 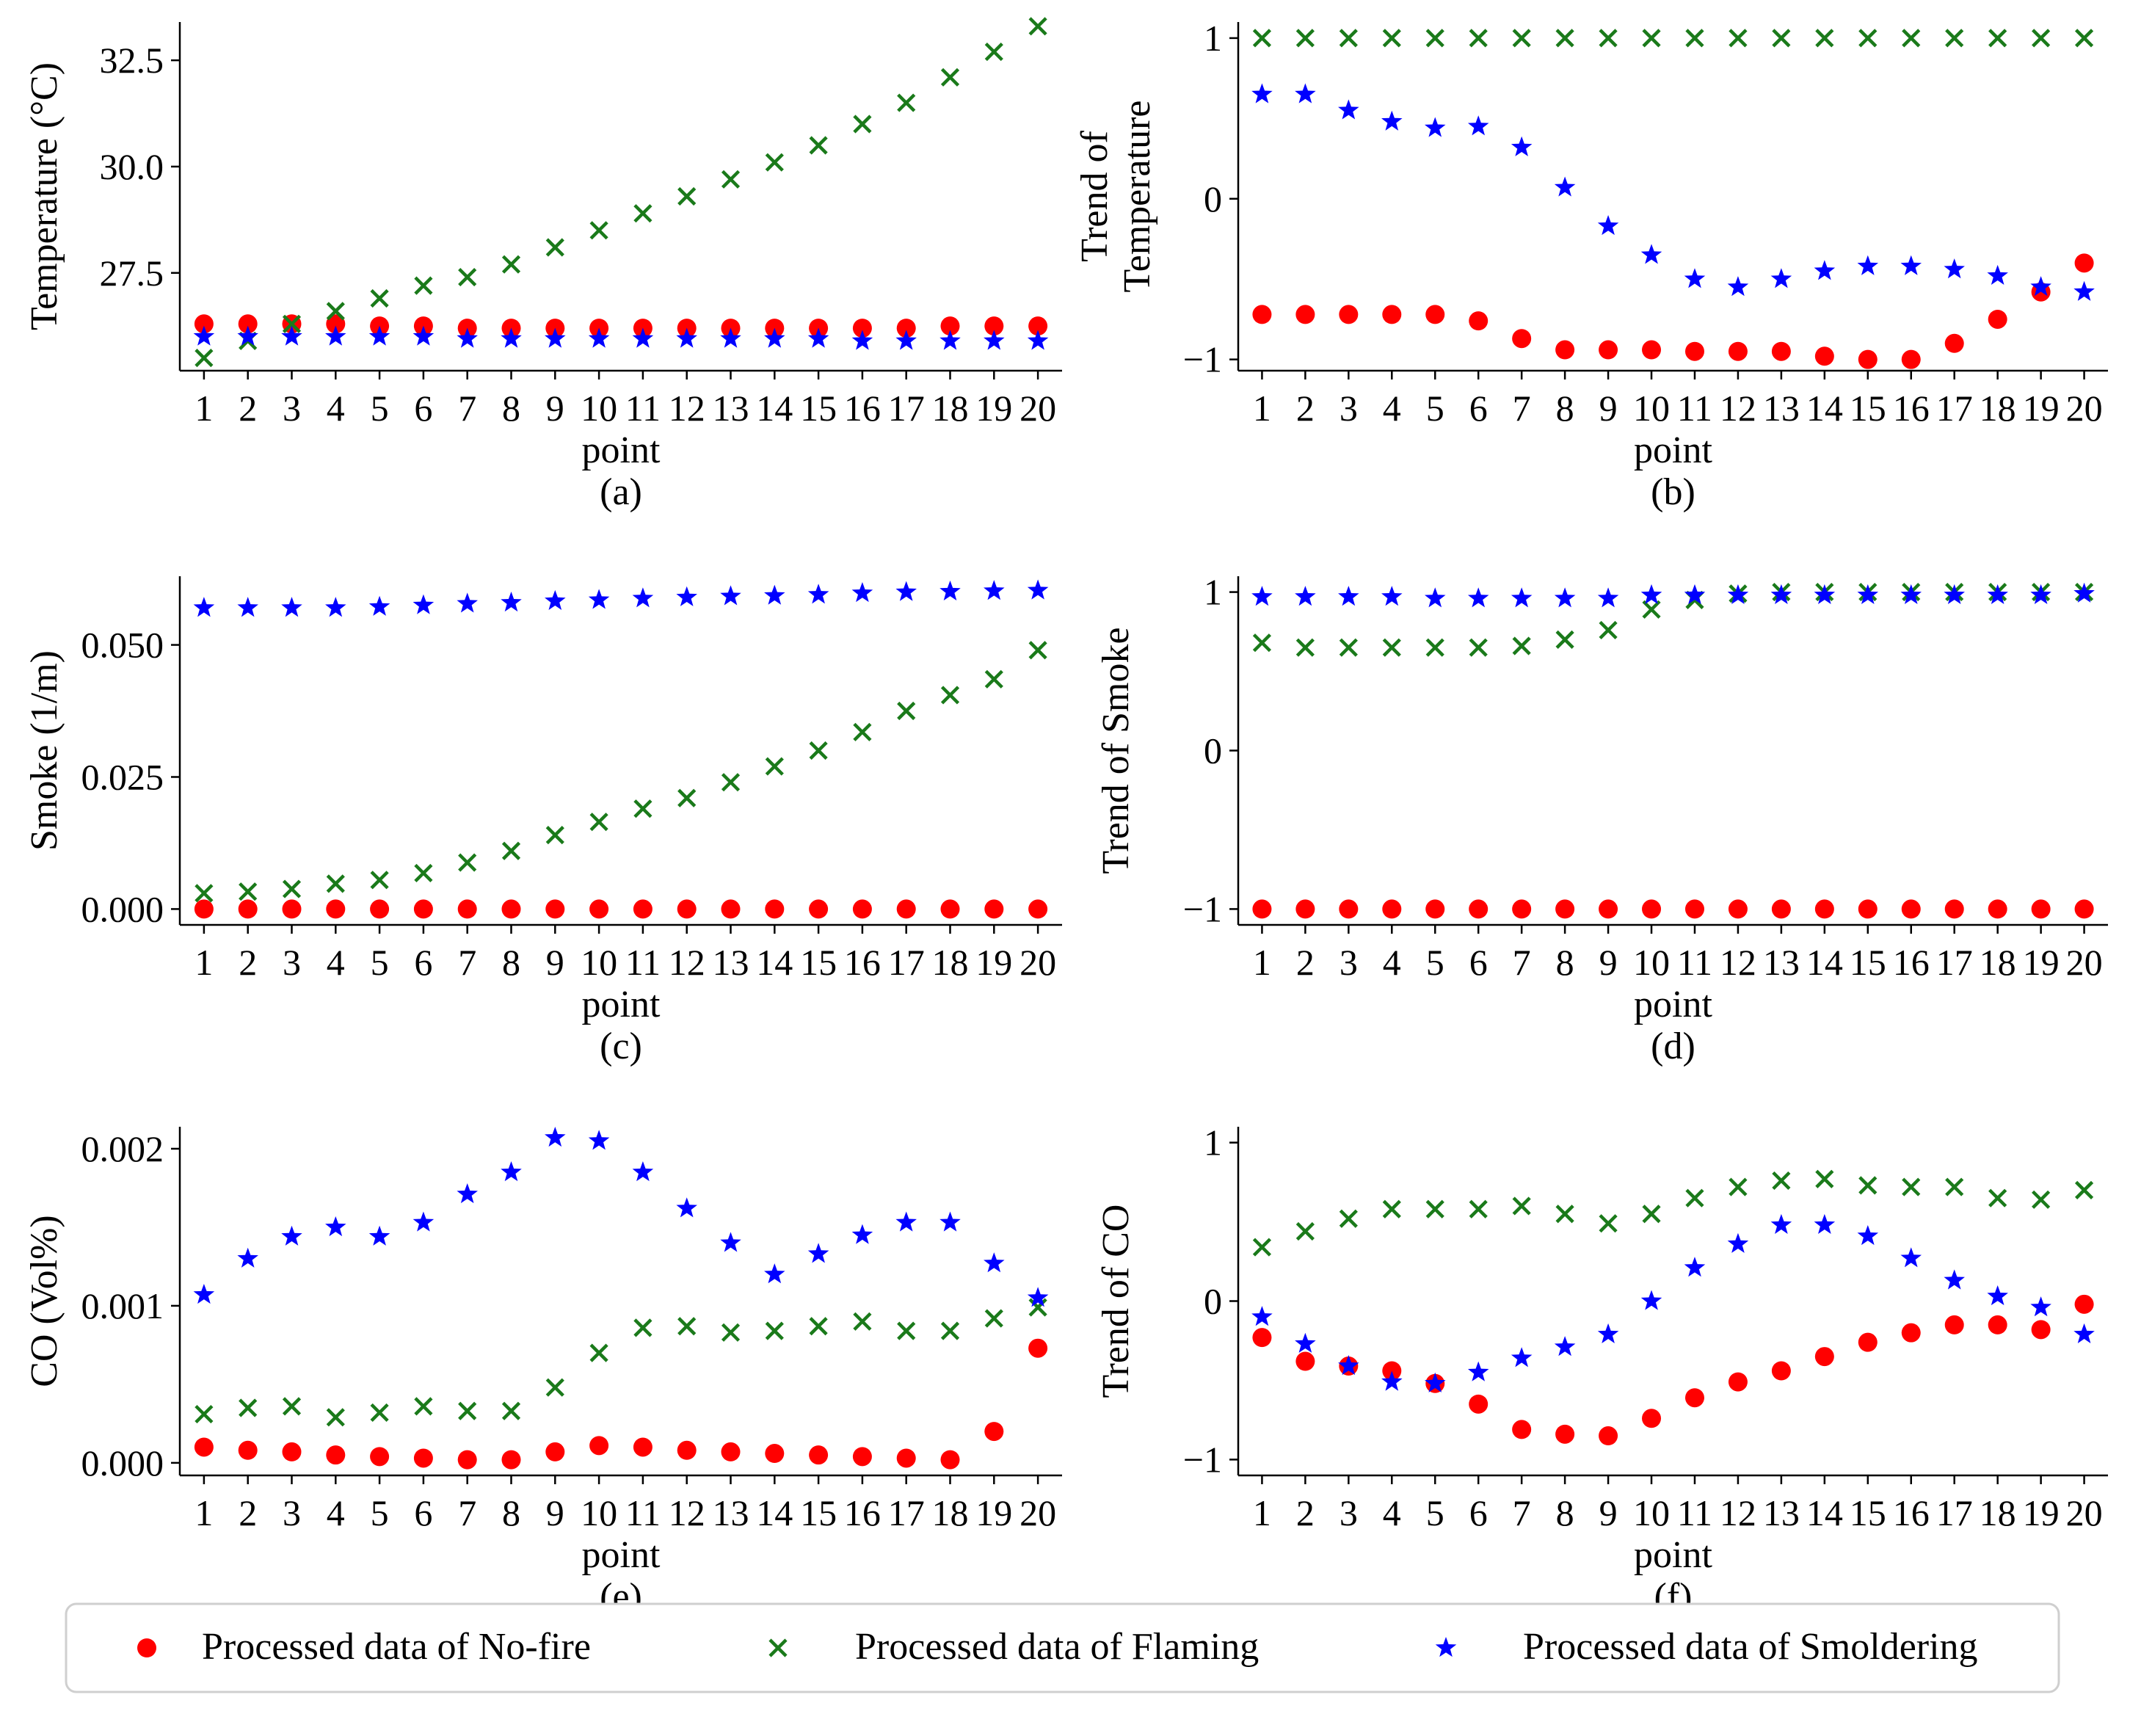 What do you see at coordinates (122, 1462) in the screenshot?
I see `y-tick-label: 0.000` at bounding box center [122, 1462].